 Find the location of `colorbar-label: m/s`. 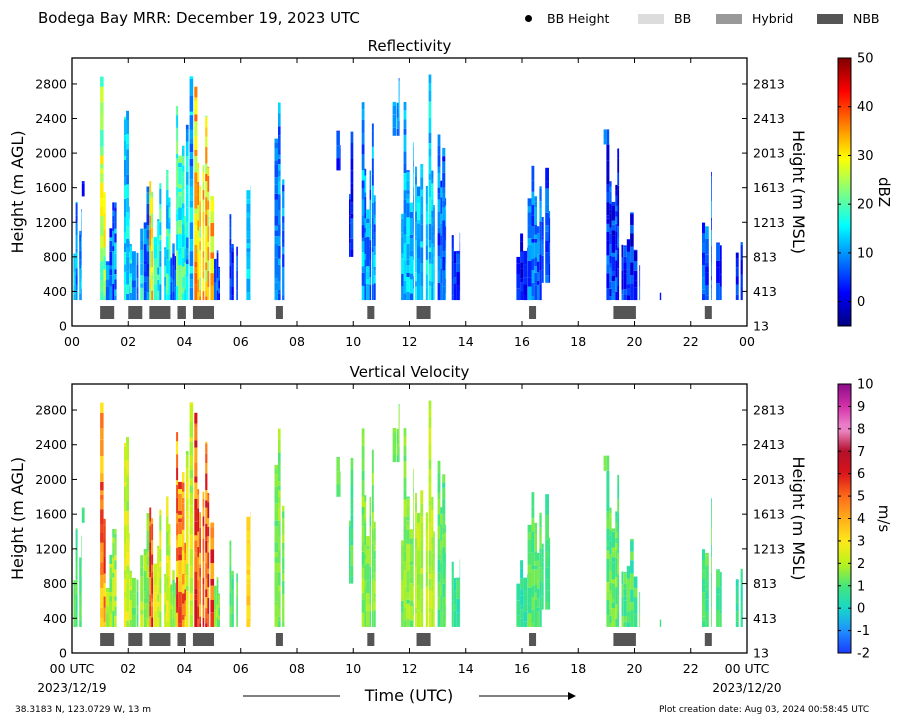

colorbar-label: m/s is located at coordinates (884, 519).